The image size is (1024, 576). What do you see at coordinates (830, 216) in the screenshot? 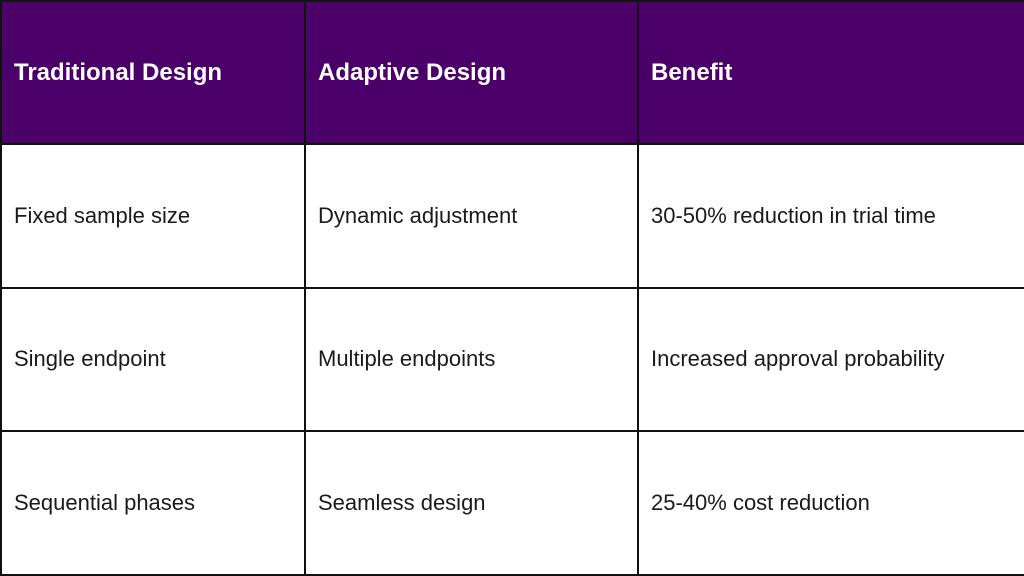
I see `table-cell-benefit: 30-50% reduction in trial time` at bounding box center [830, 216].